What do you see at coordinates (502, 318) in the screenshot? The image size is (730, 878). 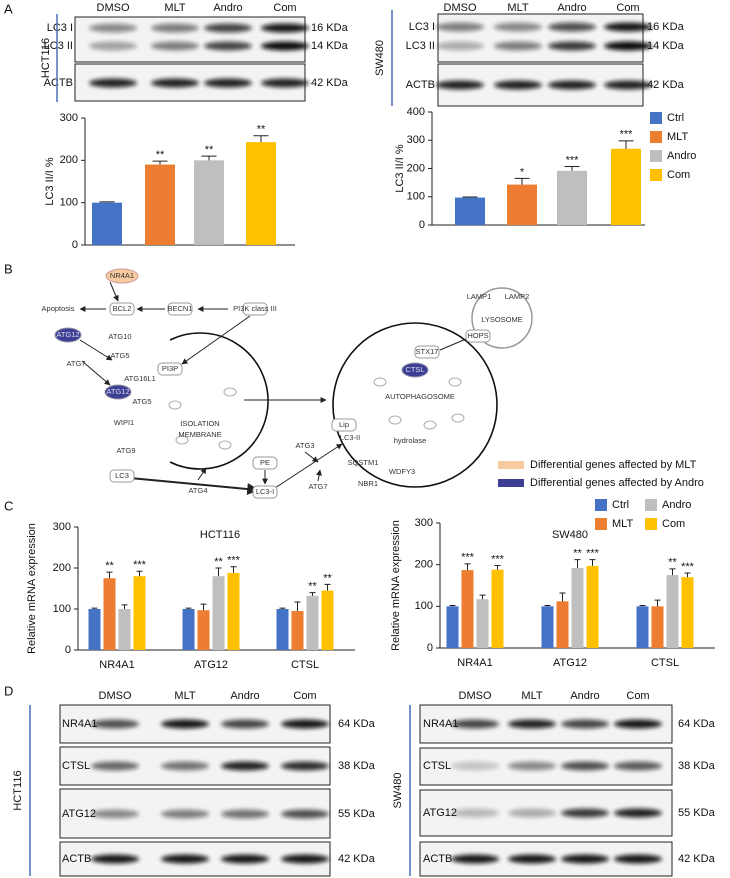 I see `lysosome-membrane` at bounding box center [502, 318].